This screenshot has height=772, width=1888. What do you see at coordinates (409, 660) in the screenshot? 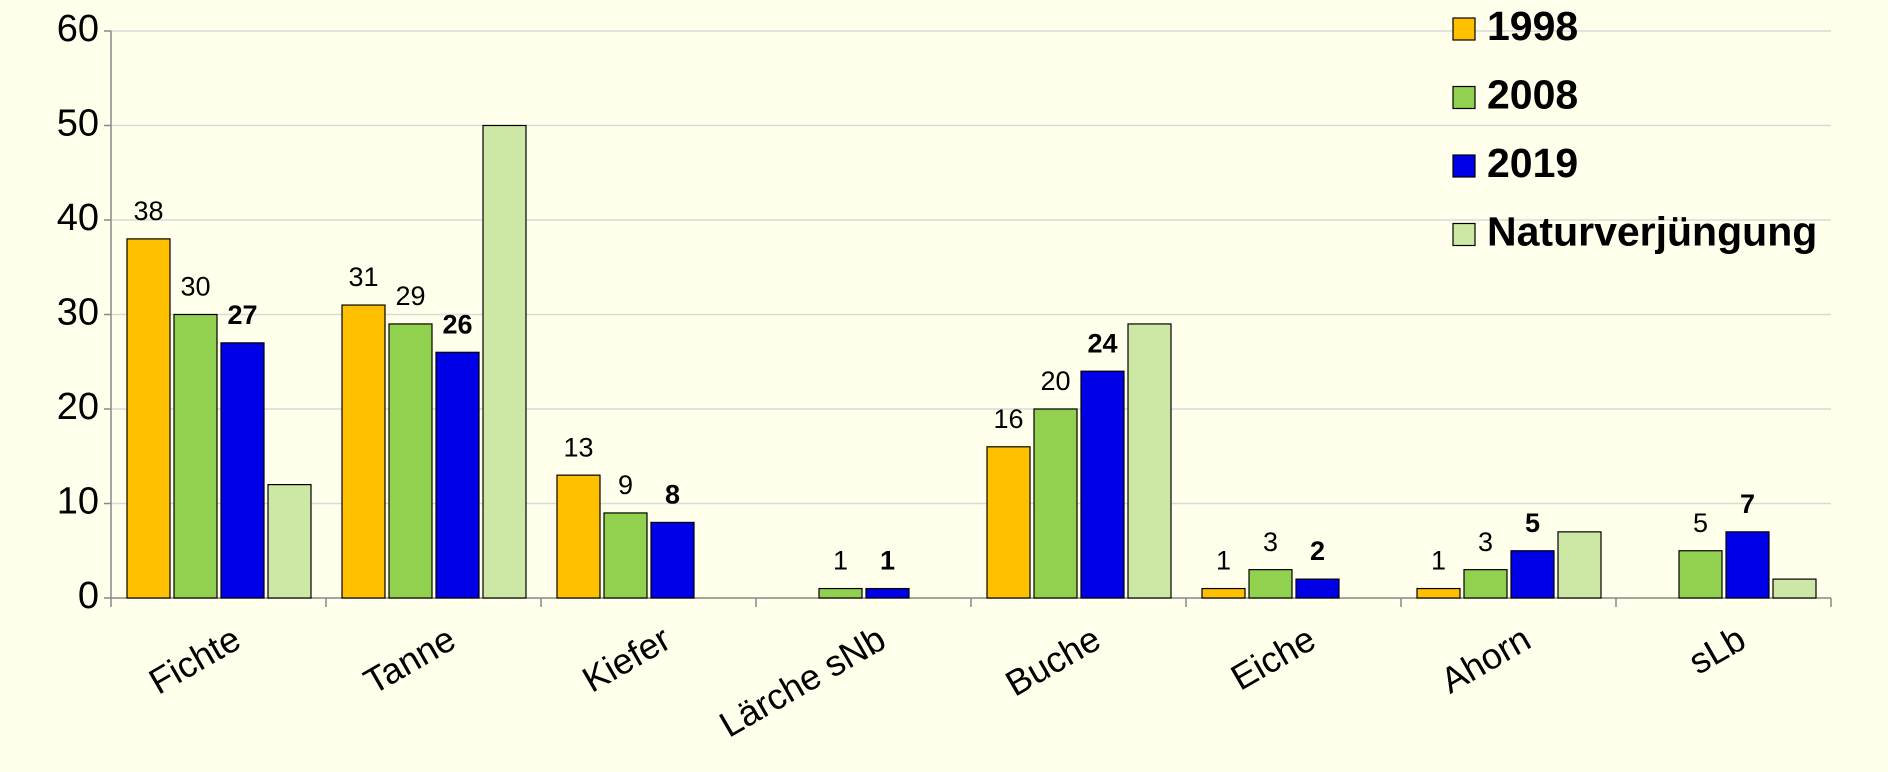
I see `x-tick-label: Tanne` at bounding box center [409, 660].